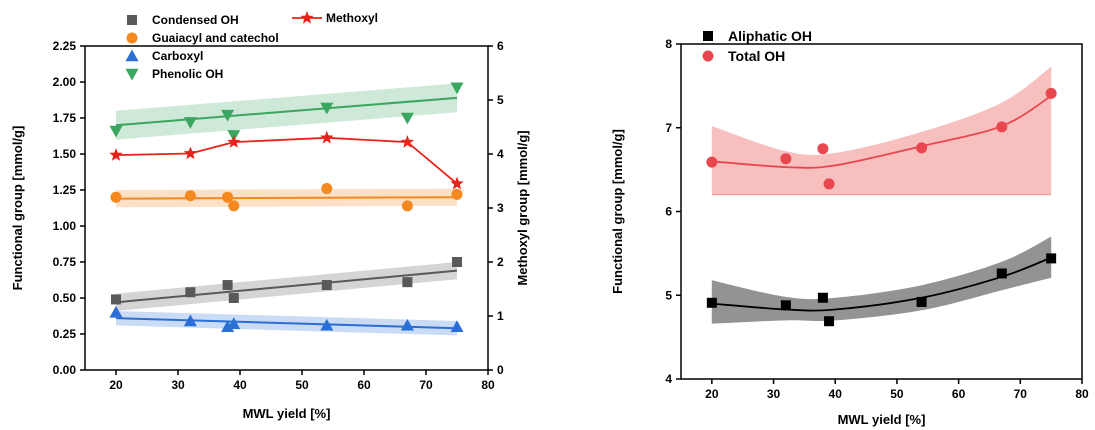 Image resolution: width=1095 pixels, height=430 pixels. I want to click on legend-label: Guaiacyl and catechol, so click(215, 38).